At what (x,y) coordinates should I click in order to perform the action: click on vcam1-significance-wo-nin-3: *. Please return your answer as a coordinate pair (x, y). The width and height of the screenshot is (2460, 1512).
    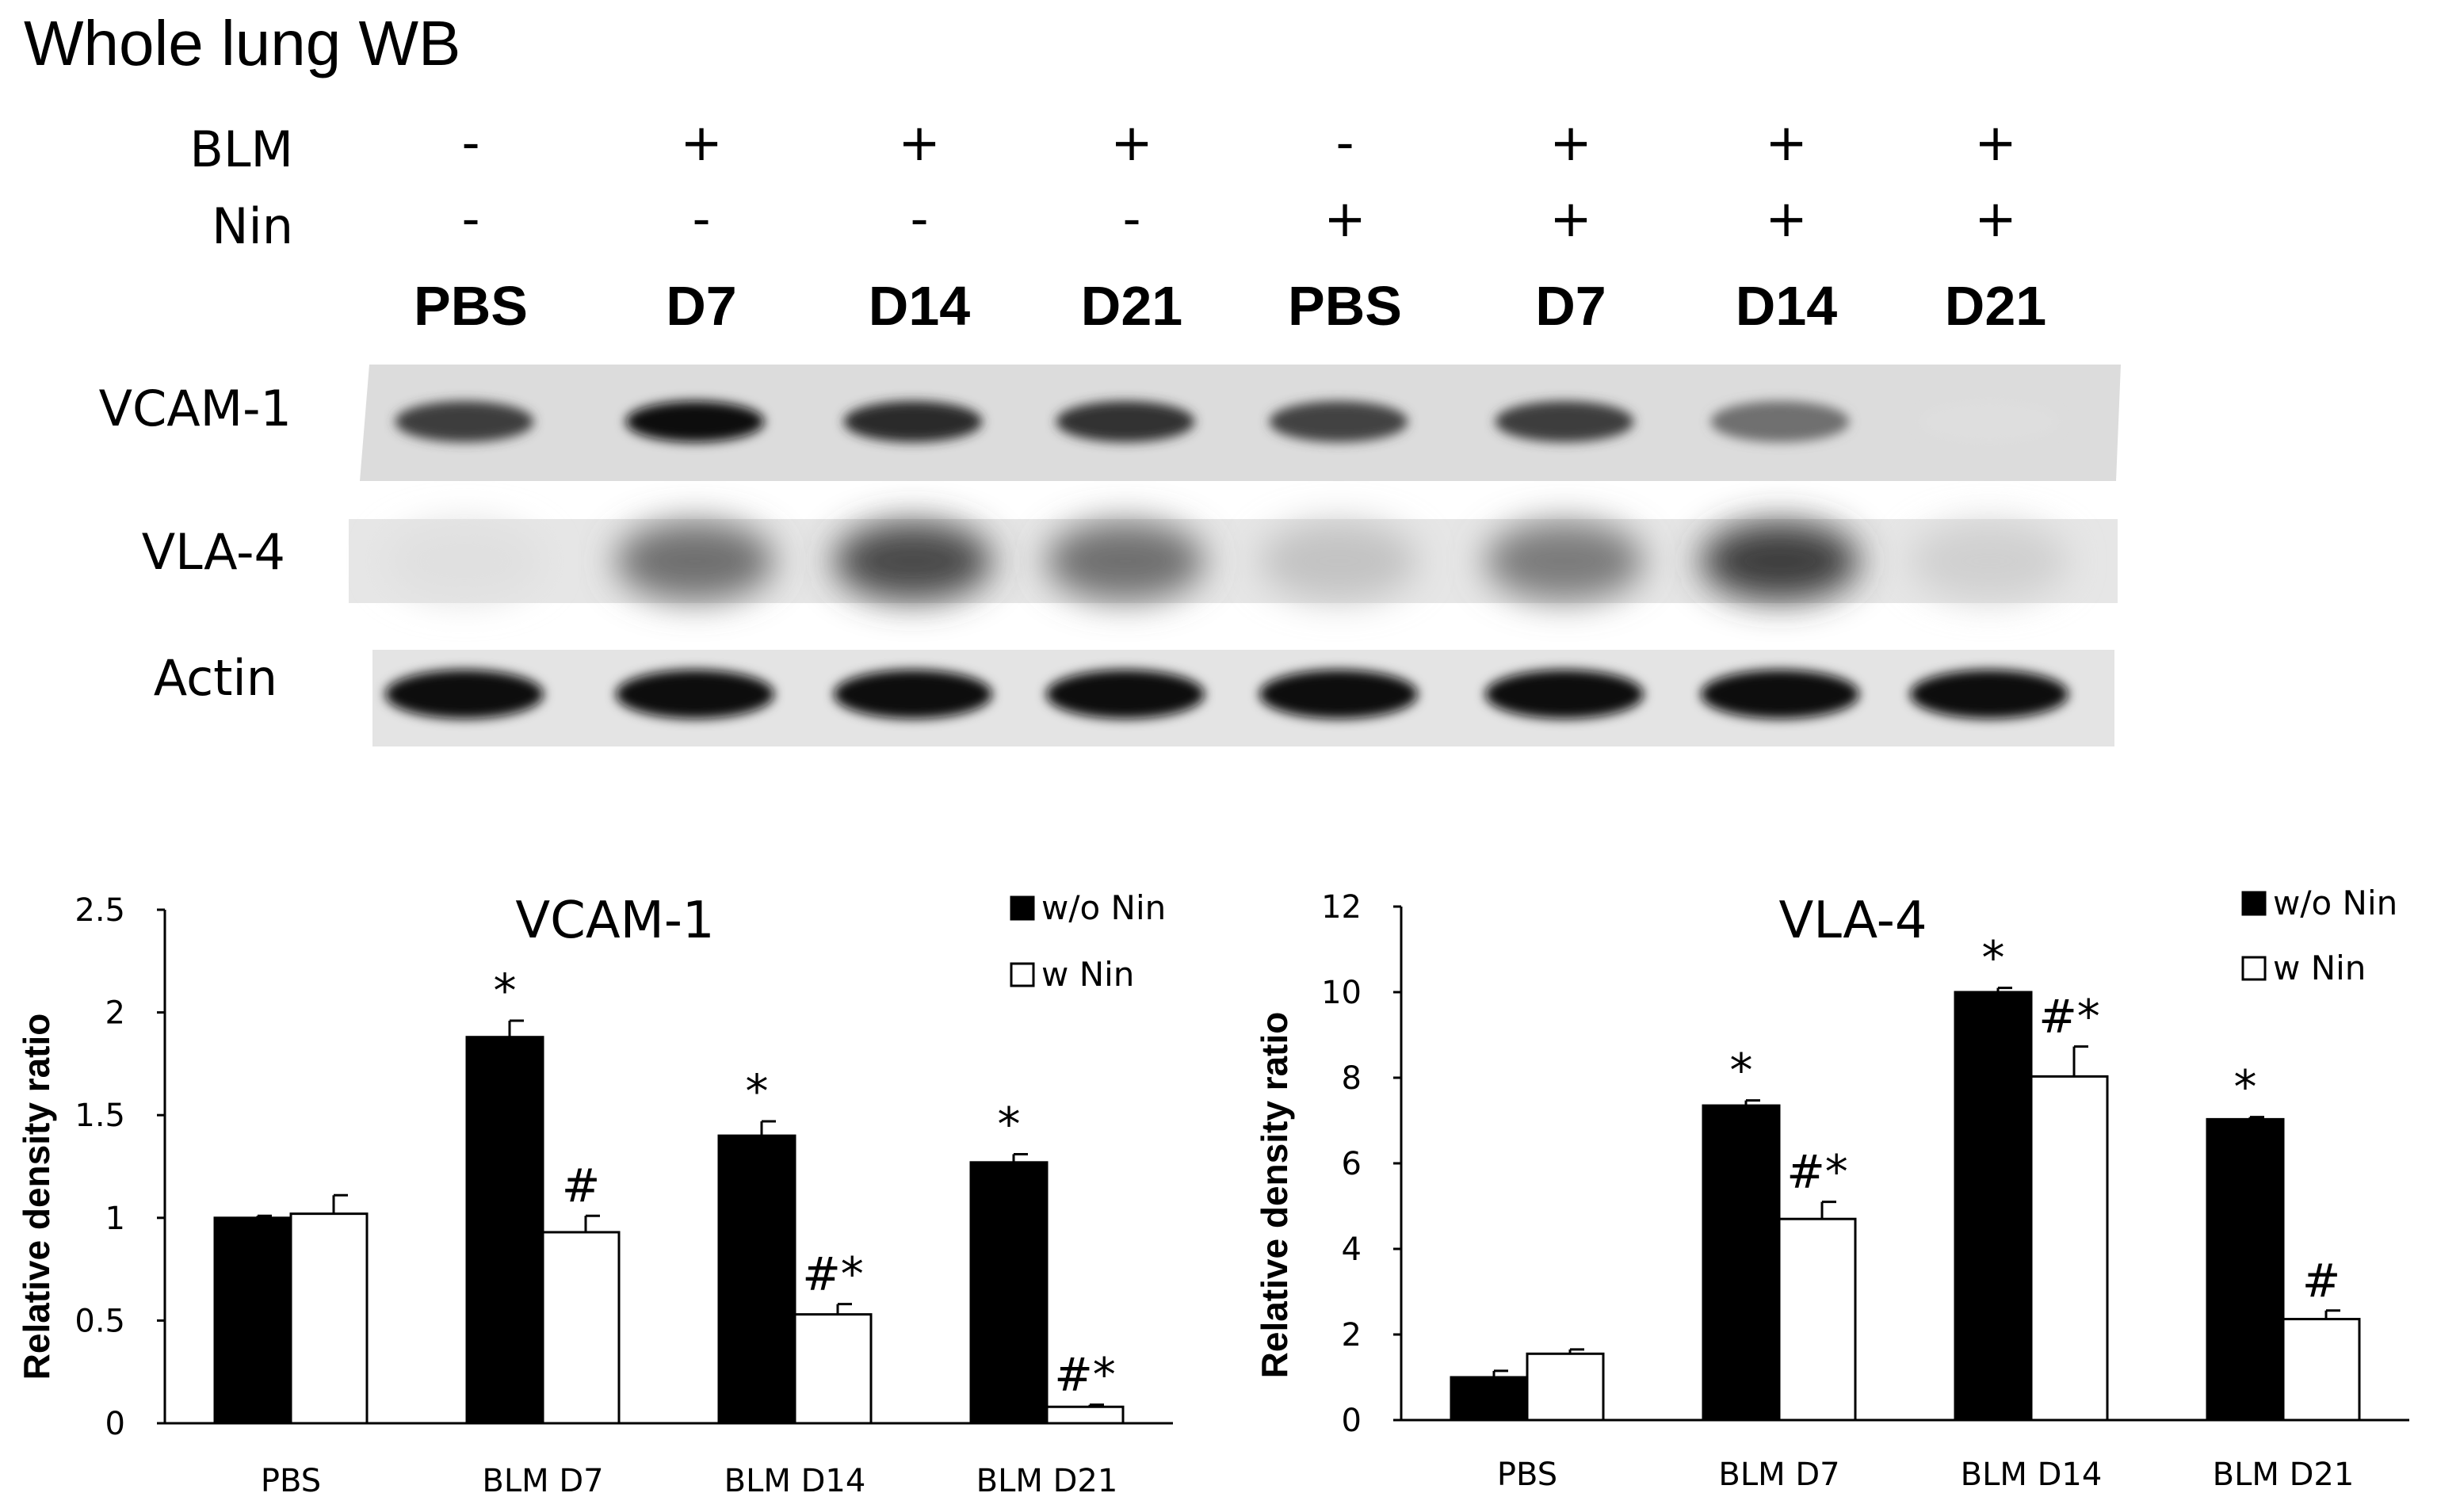
    Looking at the image, I should click on (757, 1091).